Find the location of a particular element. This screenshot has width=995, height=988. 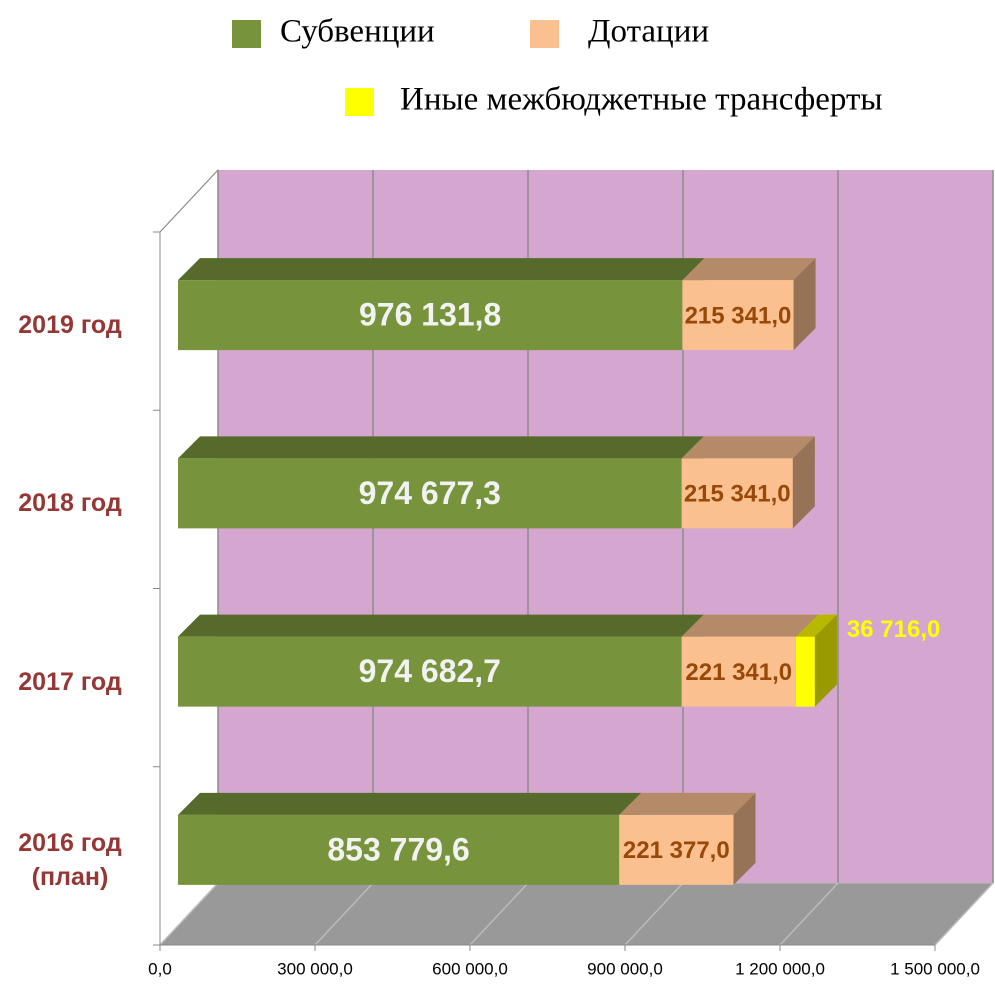

legend-label: Иные межбюджетные трансферты is located at coordinates (641, 100).